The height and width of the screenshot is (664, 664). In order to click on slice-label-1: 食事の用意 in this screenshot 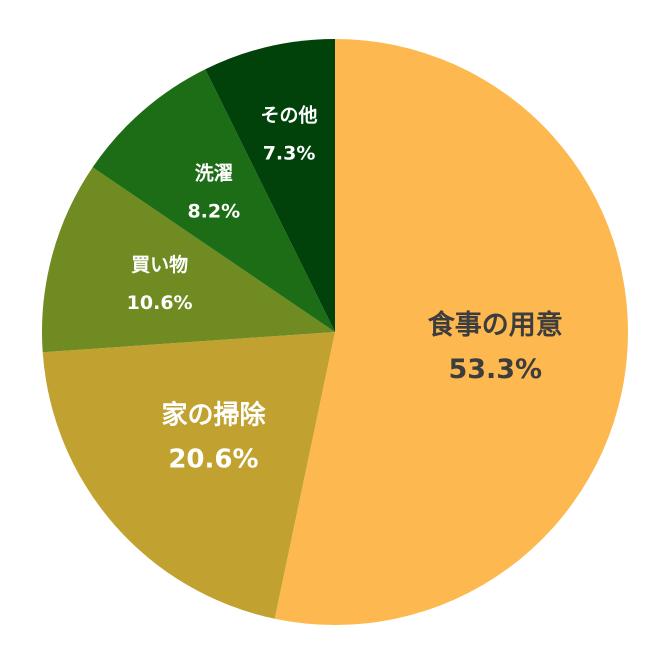, I will do `click(495, 325)`.